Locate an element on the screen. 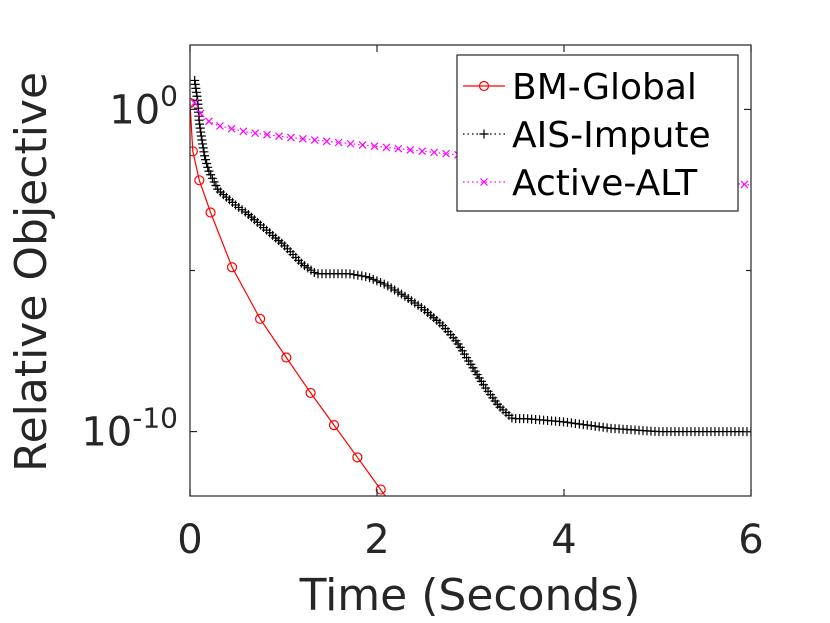 The image size is (830, 623). legend-label: BM-Global is located at coordinates (604, 87).